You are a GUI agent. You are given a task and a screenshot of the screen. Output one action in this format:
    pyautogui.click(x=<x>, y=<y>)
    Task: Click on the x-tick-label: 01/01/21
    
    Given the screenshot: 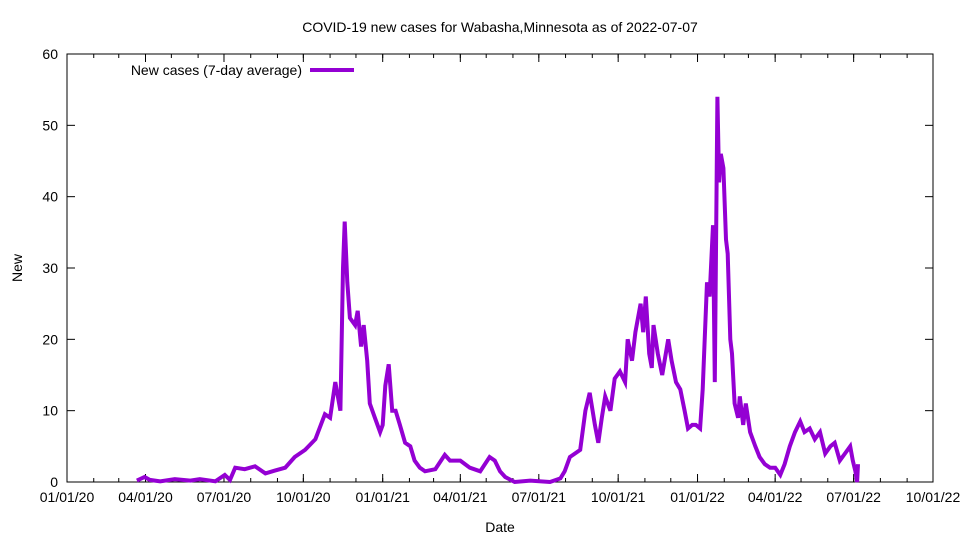 What is the action you would take?
    pyautogui.click(x=382, y=497)
    